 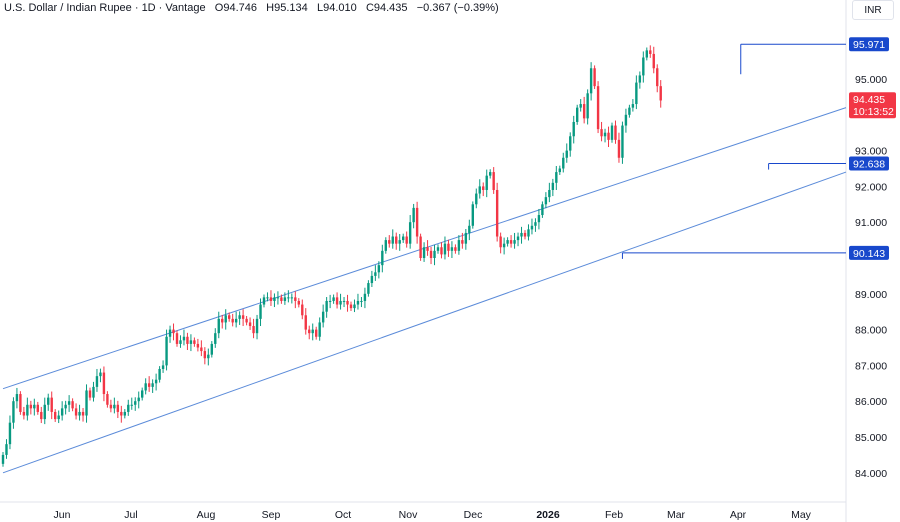 What do you see at coordinates (473, 515) in the screenshot?
I see `x-tick-label: Dec` at bounding box center [473, 515].